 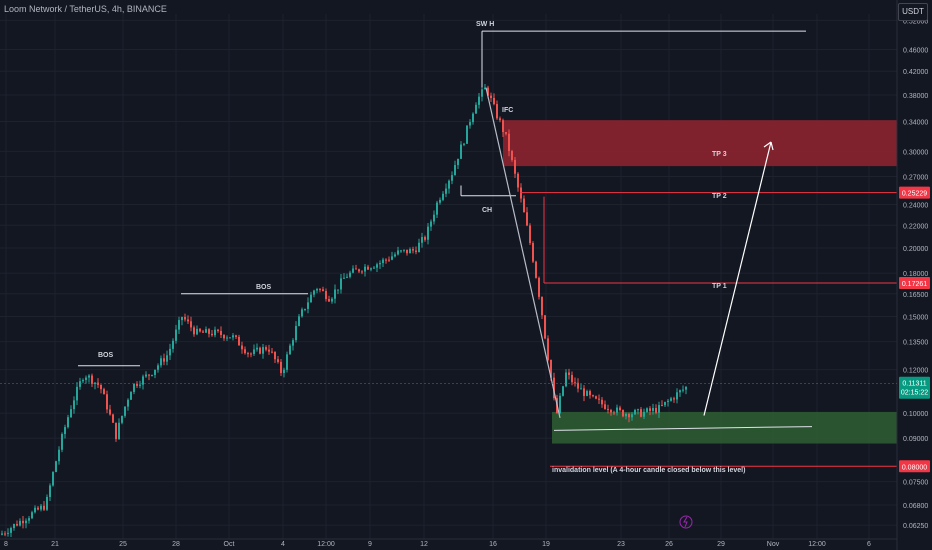 What do you see at coordinates (915, 414) in the screenshot?
I see `y-tick-label: 0.10000` at bounding box center [915, 414].